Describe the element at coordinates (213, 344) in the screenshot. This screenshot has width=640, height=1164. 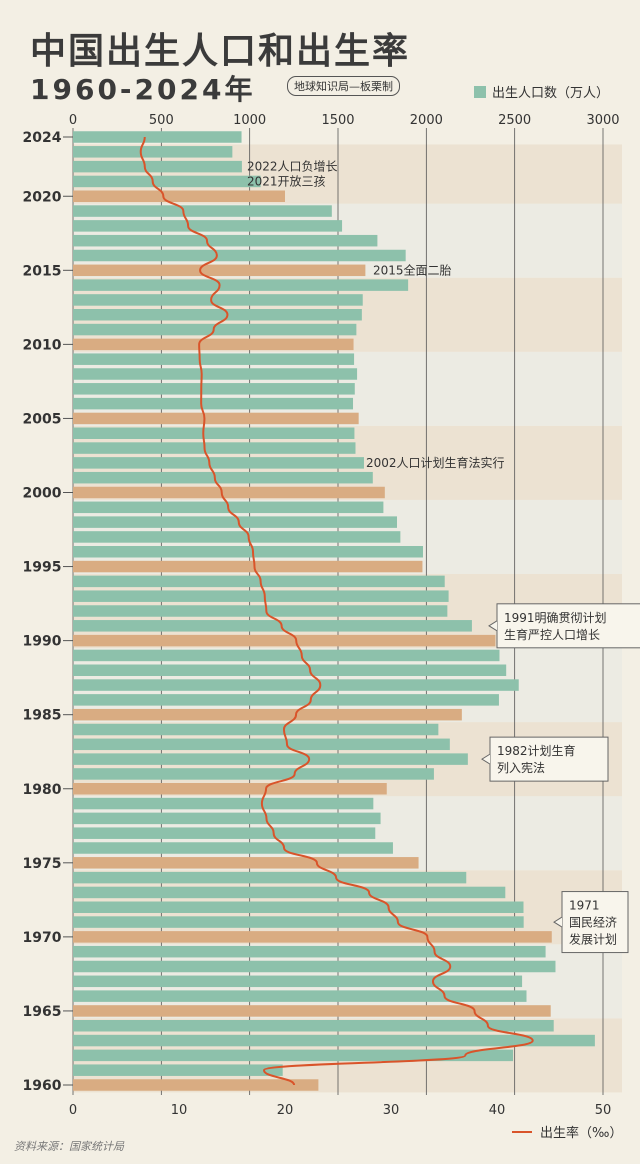
I see `bar-2010` at that location.